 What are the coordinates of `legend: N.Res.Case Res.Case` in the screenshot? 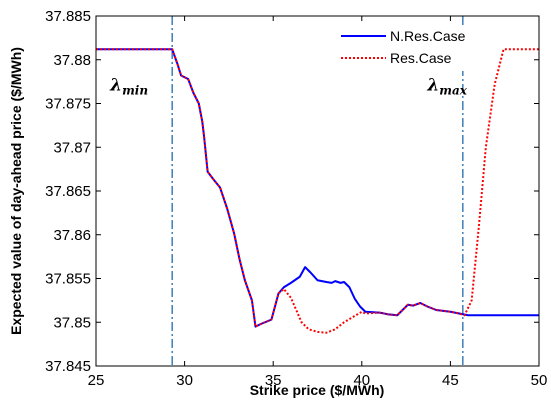 It's located at (411, 48).